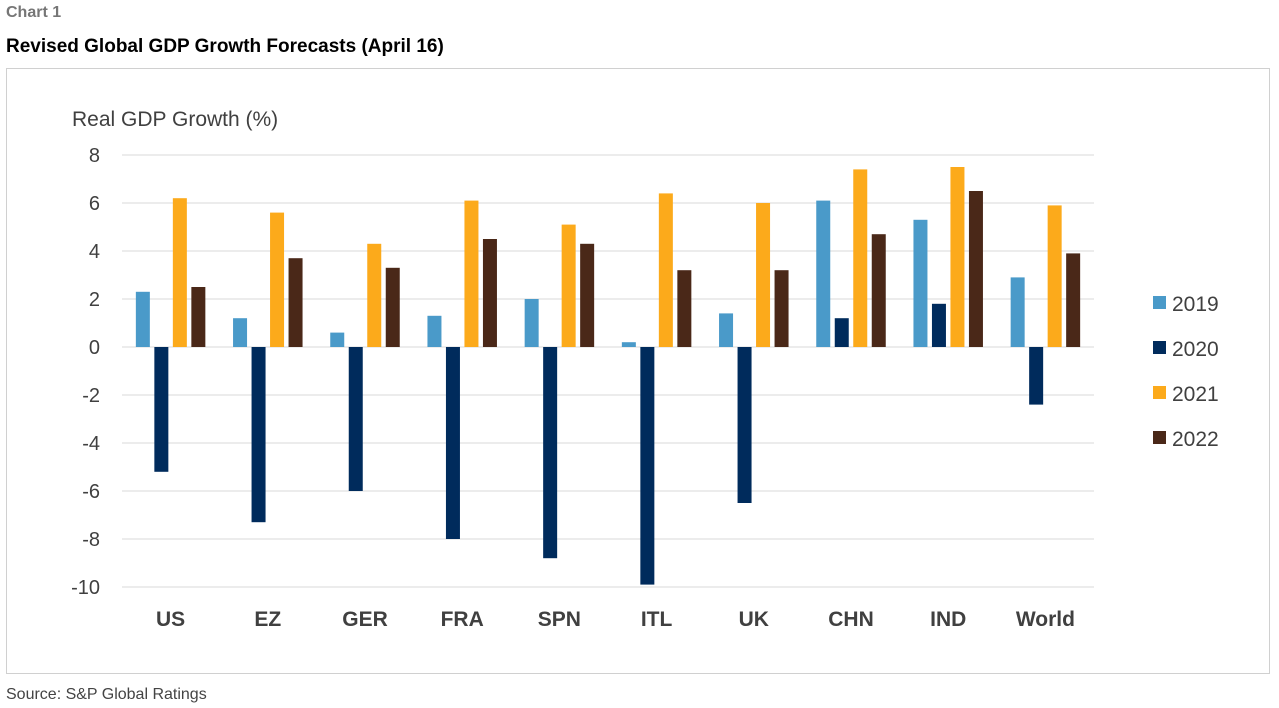 The height and width of the screenshot is (708, 1279). What do you see at coordinates (85, 372) in the screenshot?
I see `y-axis-ticks: 8 6 4 2 0 -2 -4 -6 -8 -10` at bounding box center [85, 372].